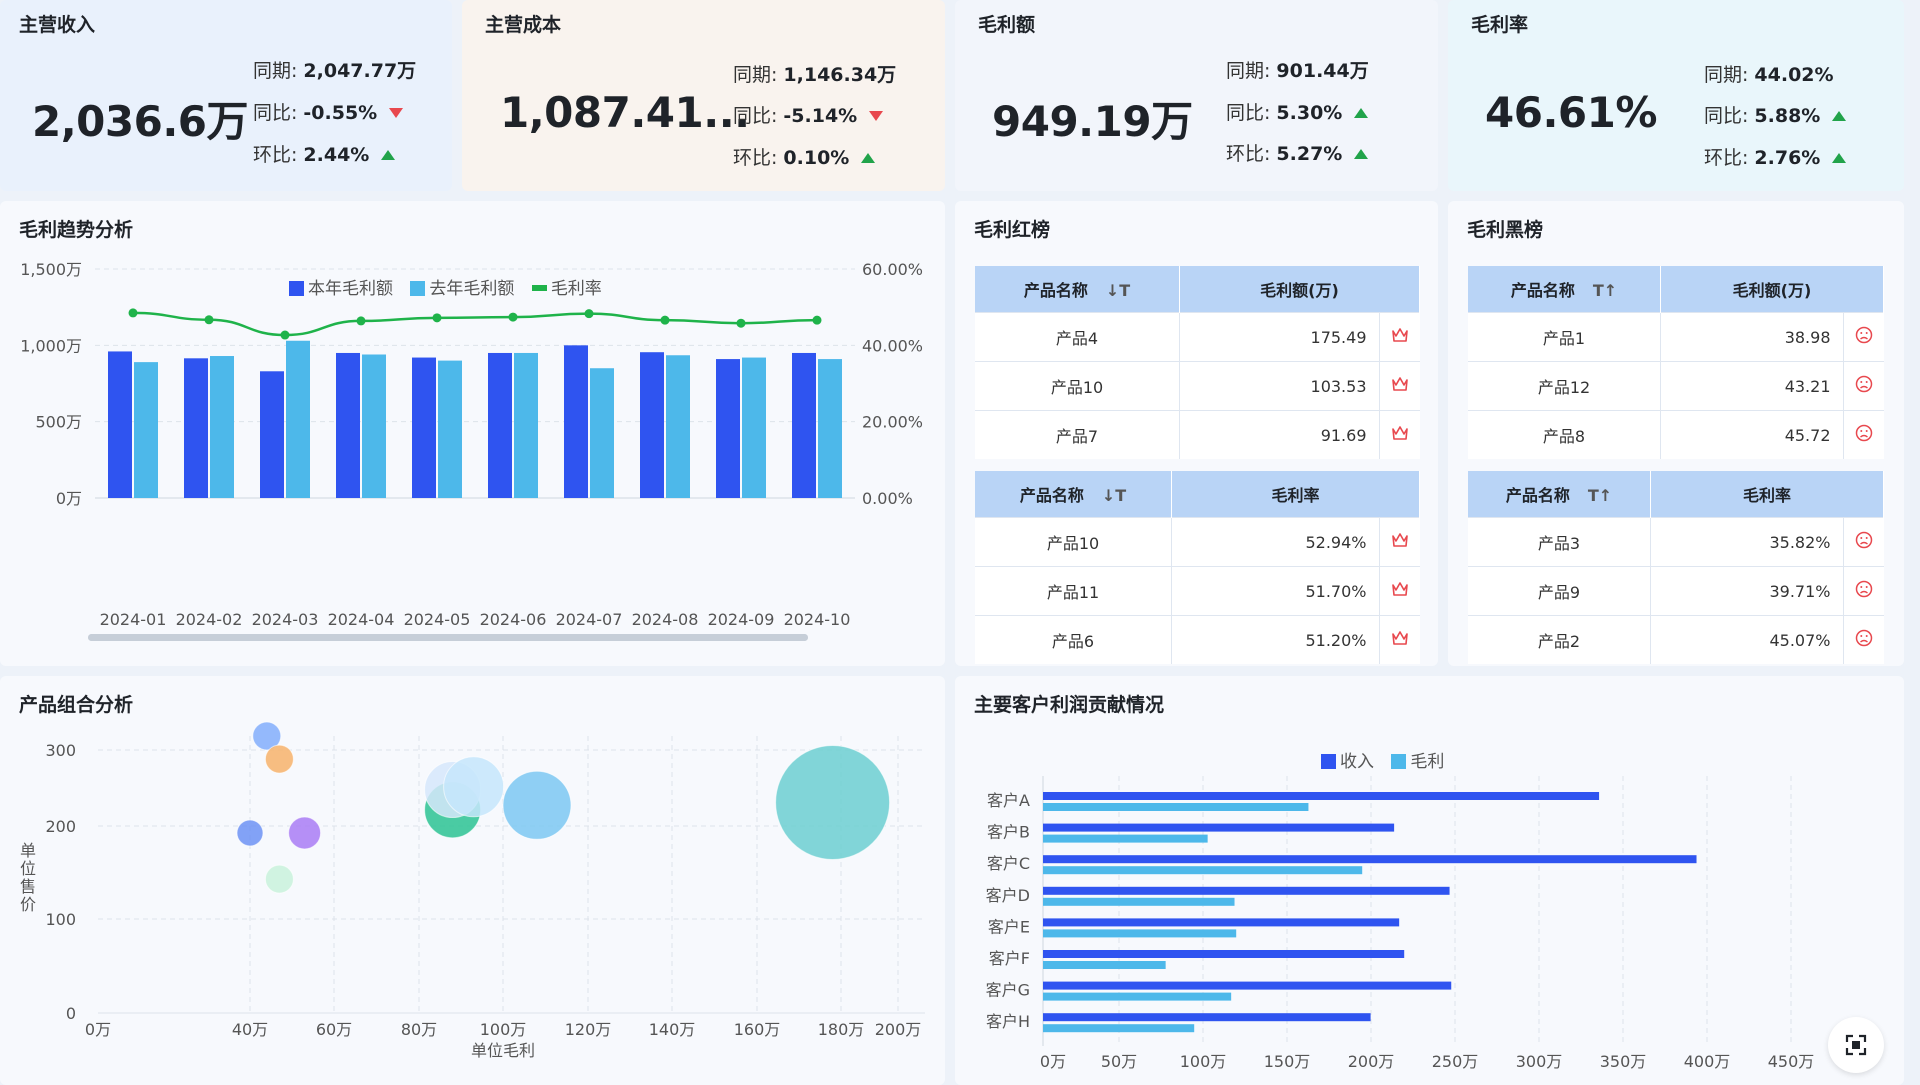  What do you see at coordinates (1196, 95) in the screenshot?
I see `kpi-card-gross-profit: 毛利额 949.19万 同期: 901.44万 同比: 5.30% 环比: 5.27%` at bounding box center [1196, 95].